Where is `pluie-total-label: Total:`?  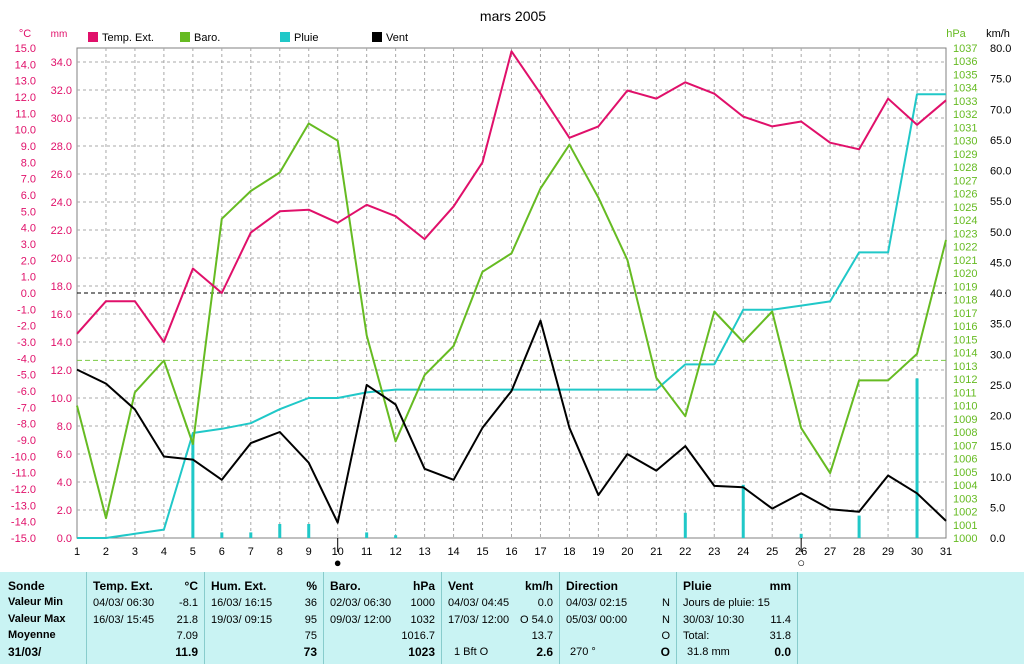
pluie-total-label: Total: is located at coordinates (696, 636).